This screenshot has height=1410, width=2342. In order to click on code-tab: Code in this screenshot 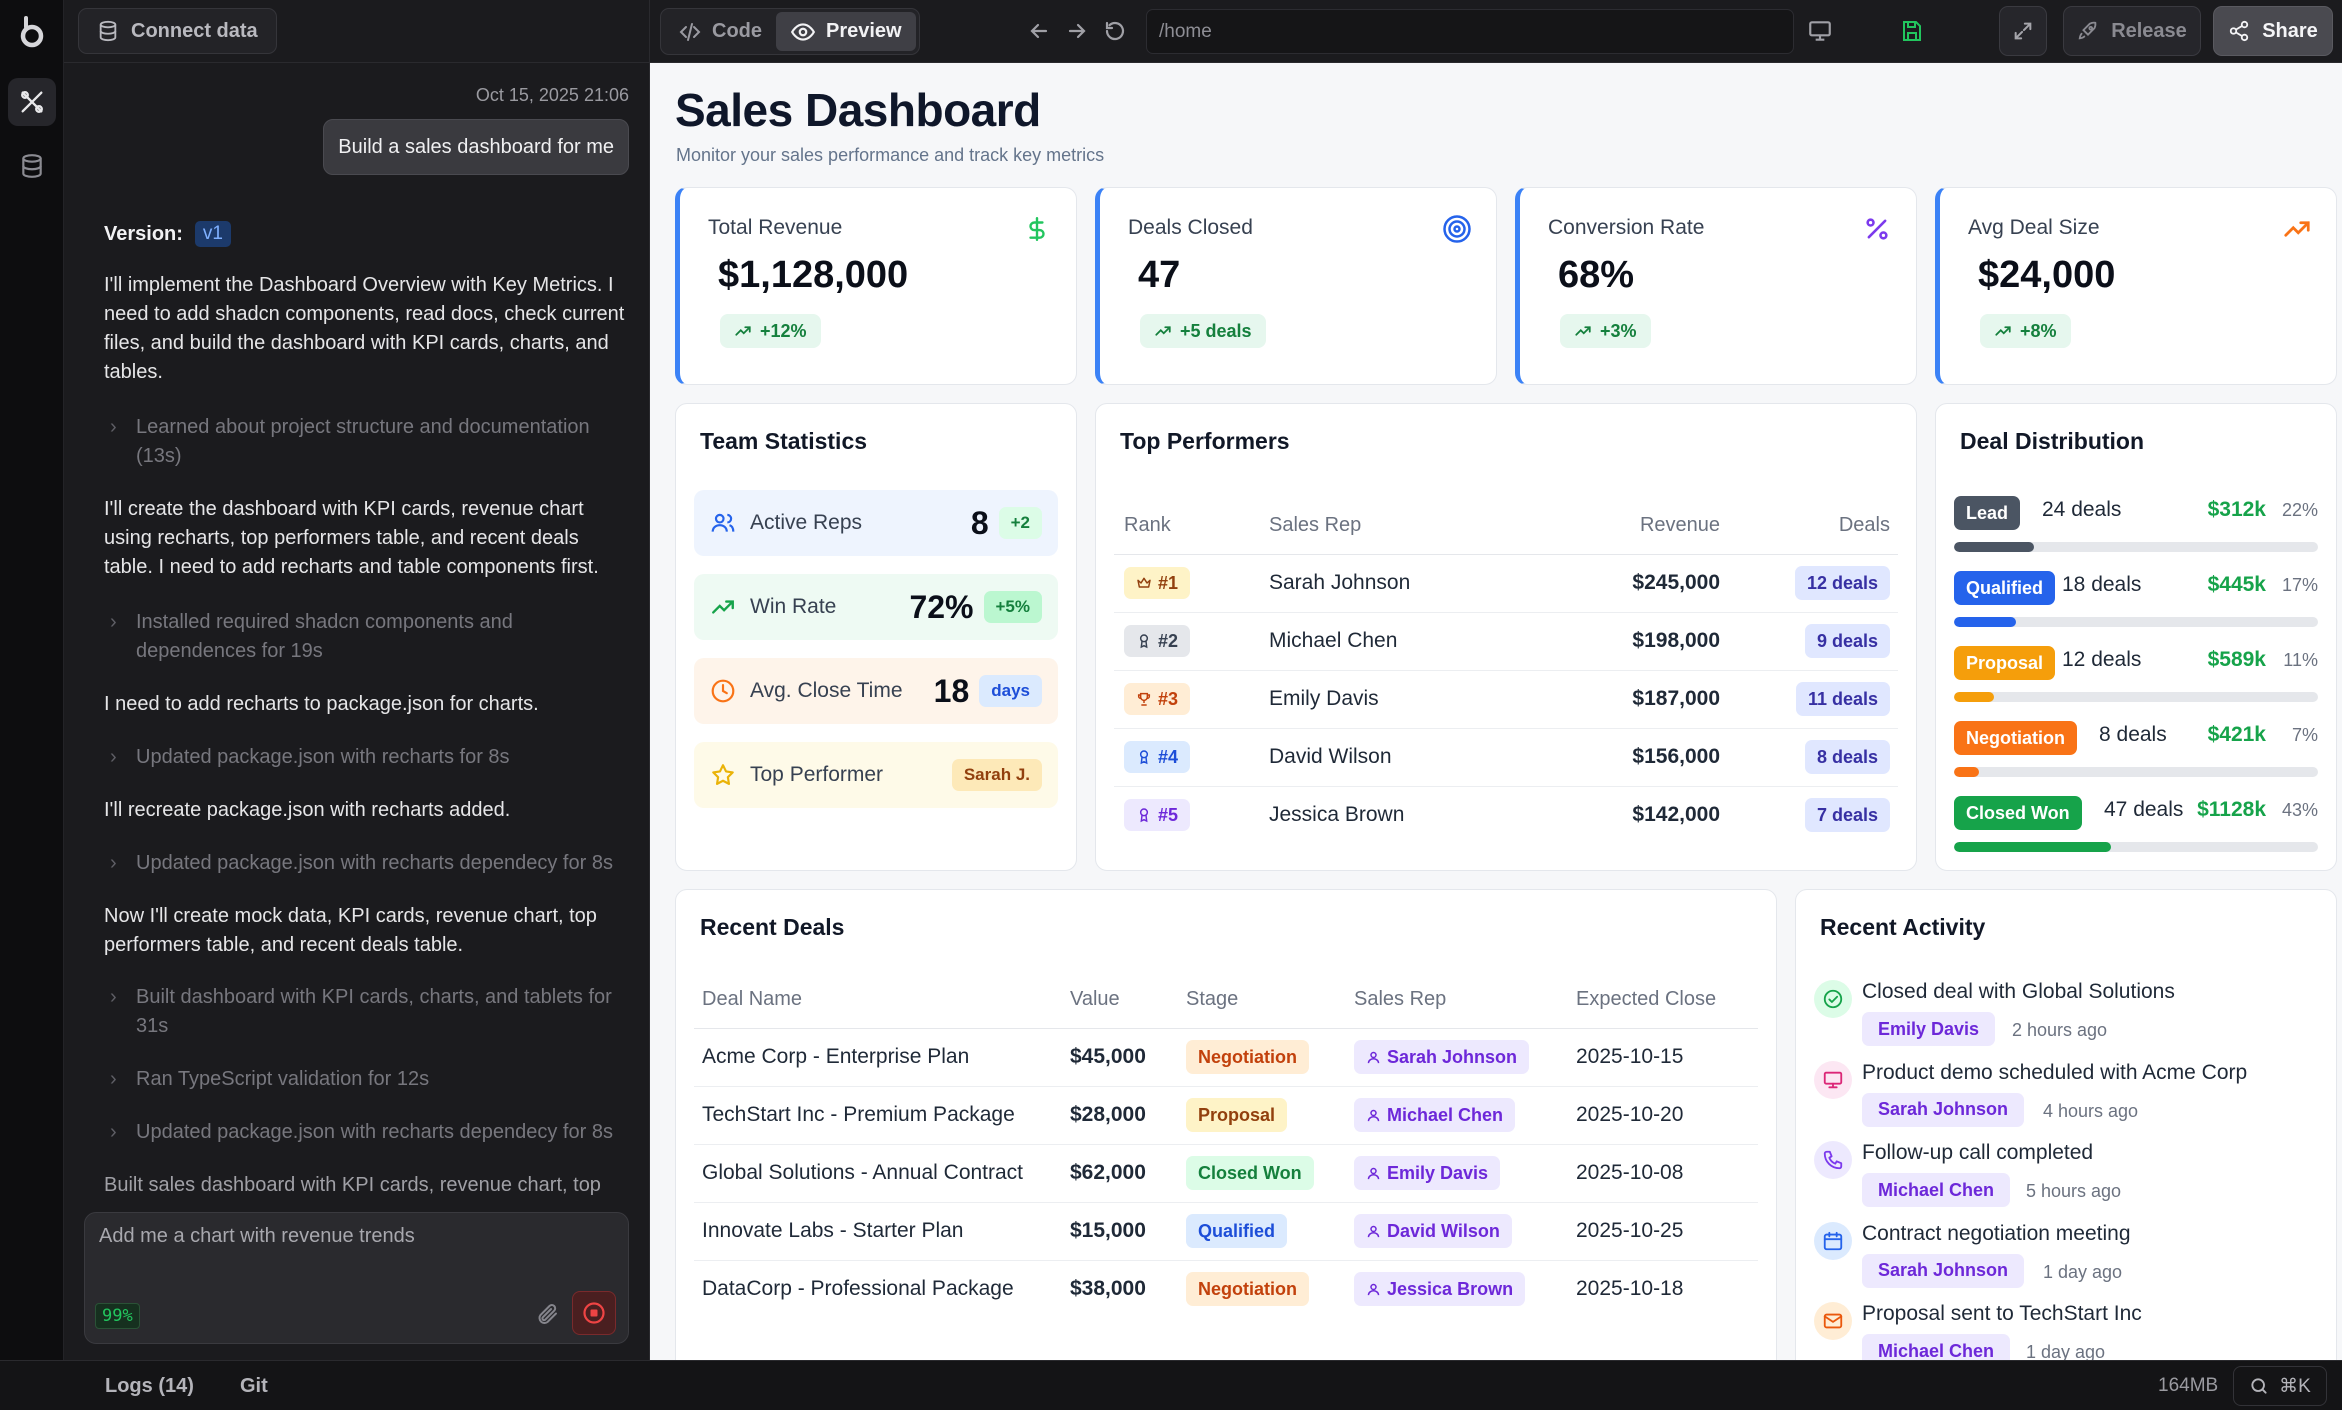, I will do `click(720, 31)`.